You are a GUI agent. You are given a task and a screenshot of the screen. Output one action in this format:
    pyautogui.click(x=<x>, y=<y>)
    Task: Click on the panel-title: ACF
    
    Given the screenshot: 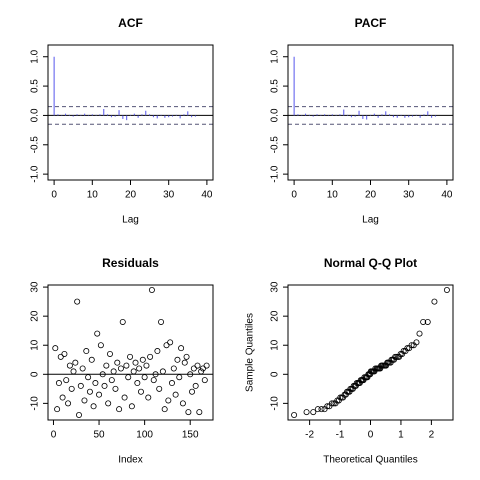 What is the action you would take?
    pyautogui.click(x=130, y=23)
    